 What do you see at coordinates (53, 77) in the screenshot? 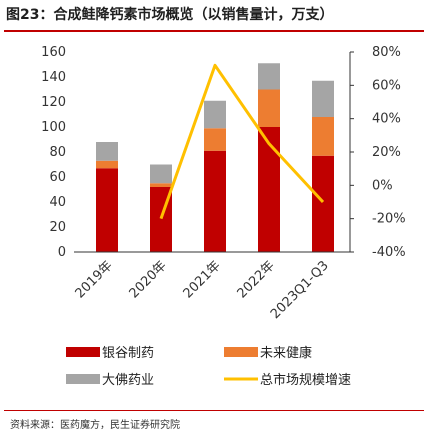
I see `left-tick-label: 140` at bounding box center [53, 77].